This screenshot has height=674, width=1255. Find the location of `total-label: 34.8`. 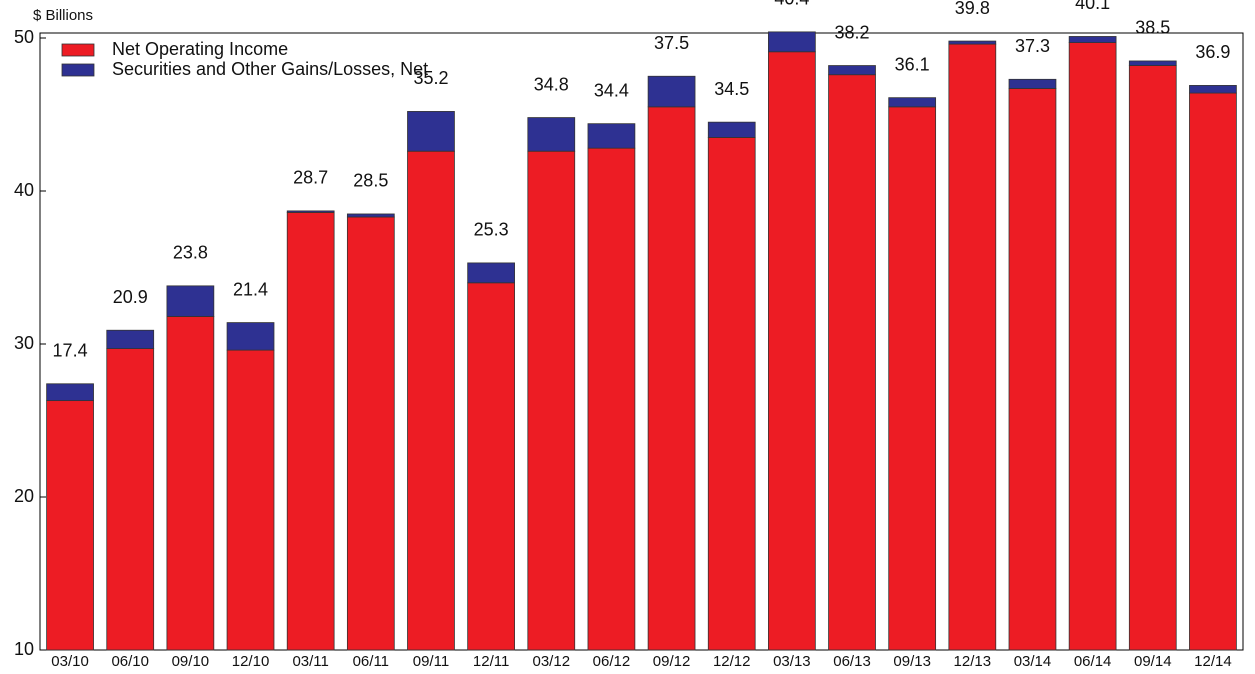

total-label: 34.8 is located at coordinates (551, 84).